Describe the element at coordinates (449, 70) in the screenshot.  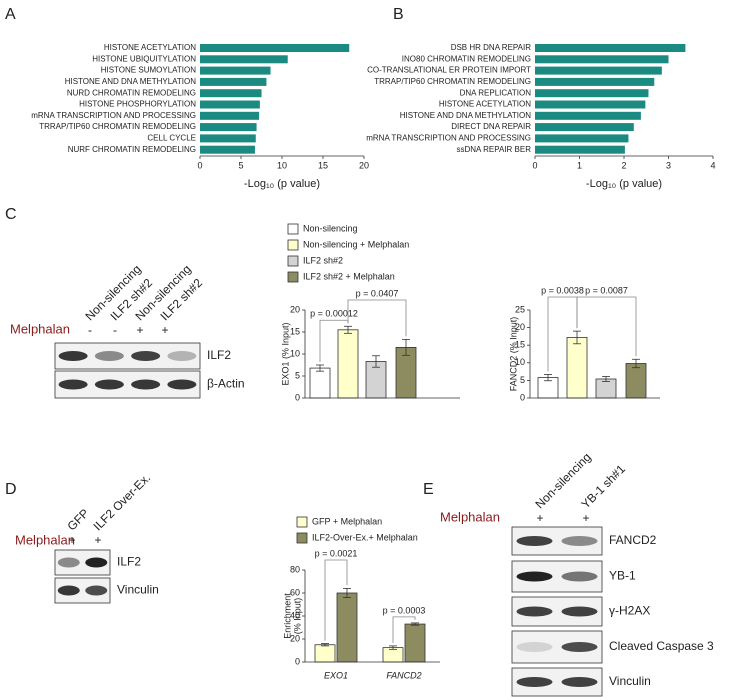
I see `category-label: CO-TRANSLATIONAL ER PROTEIN IMPORT` at that location.